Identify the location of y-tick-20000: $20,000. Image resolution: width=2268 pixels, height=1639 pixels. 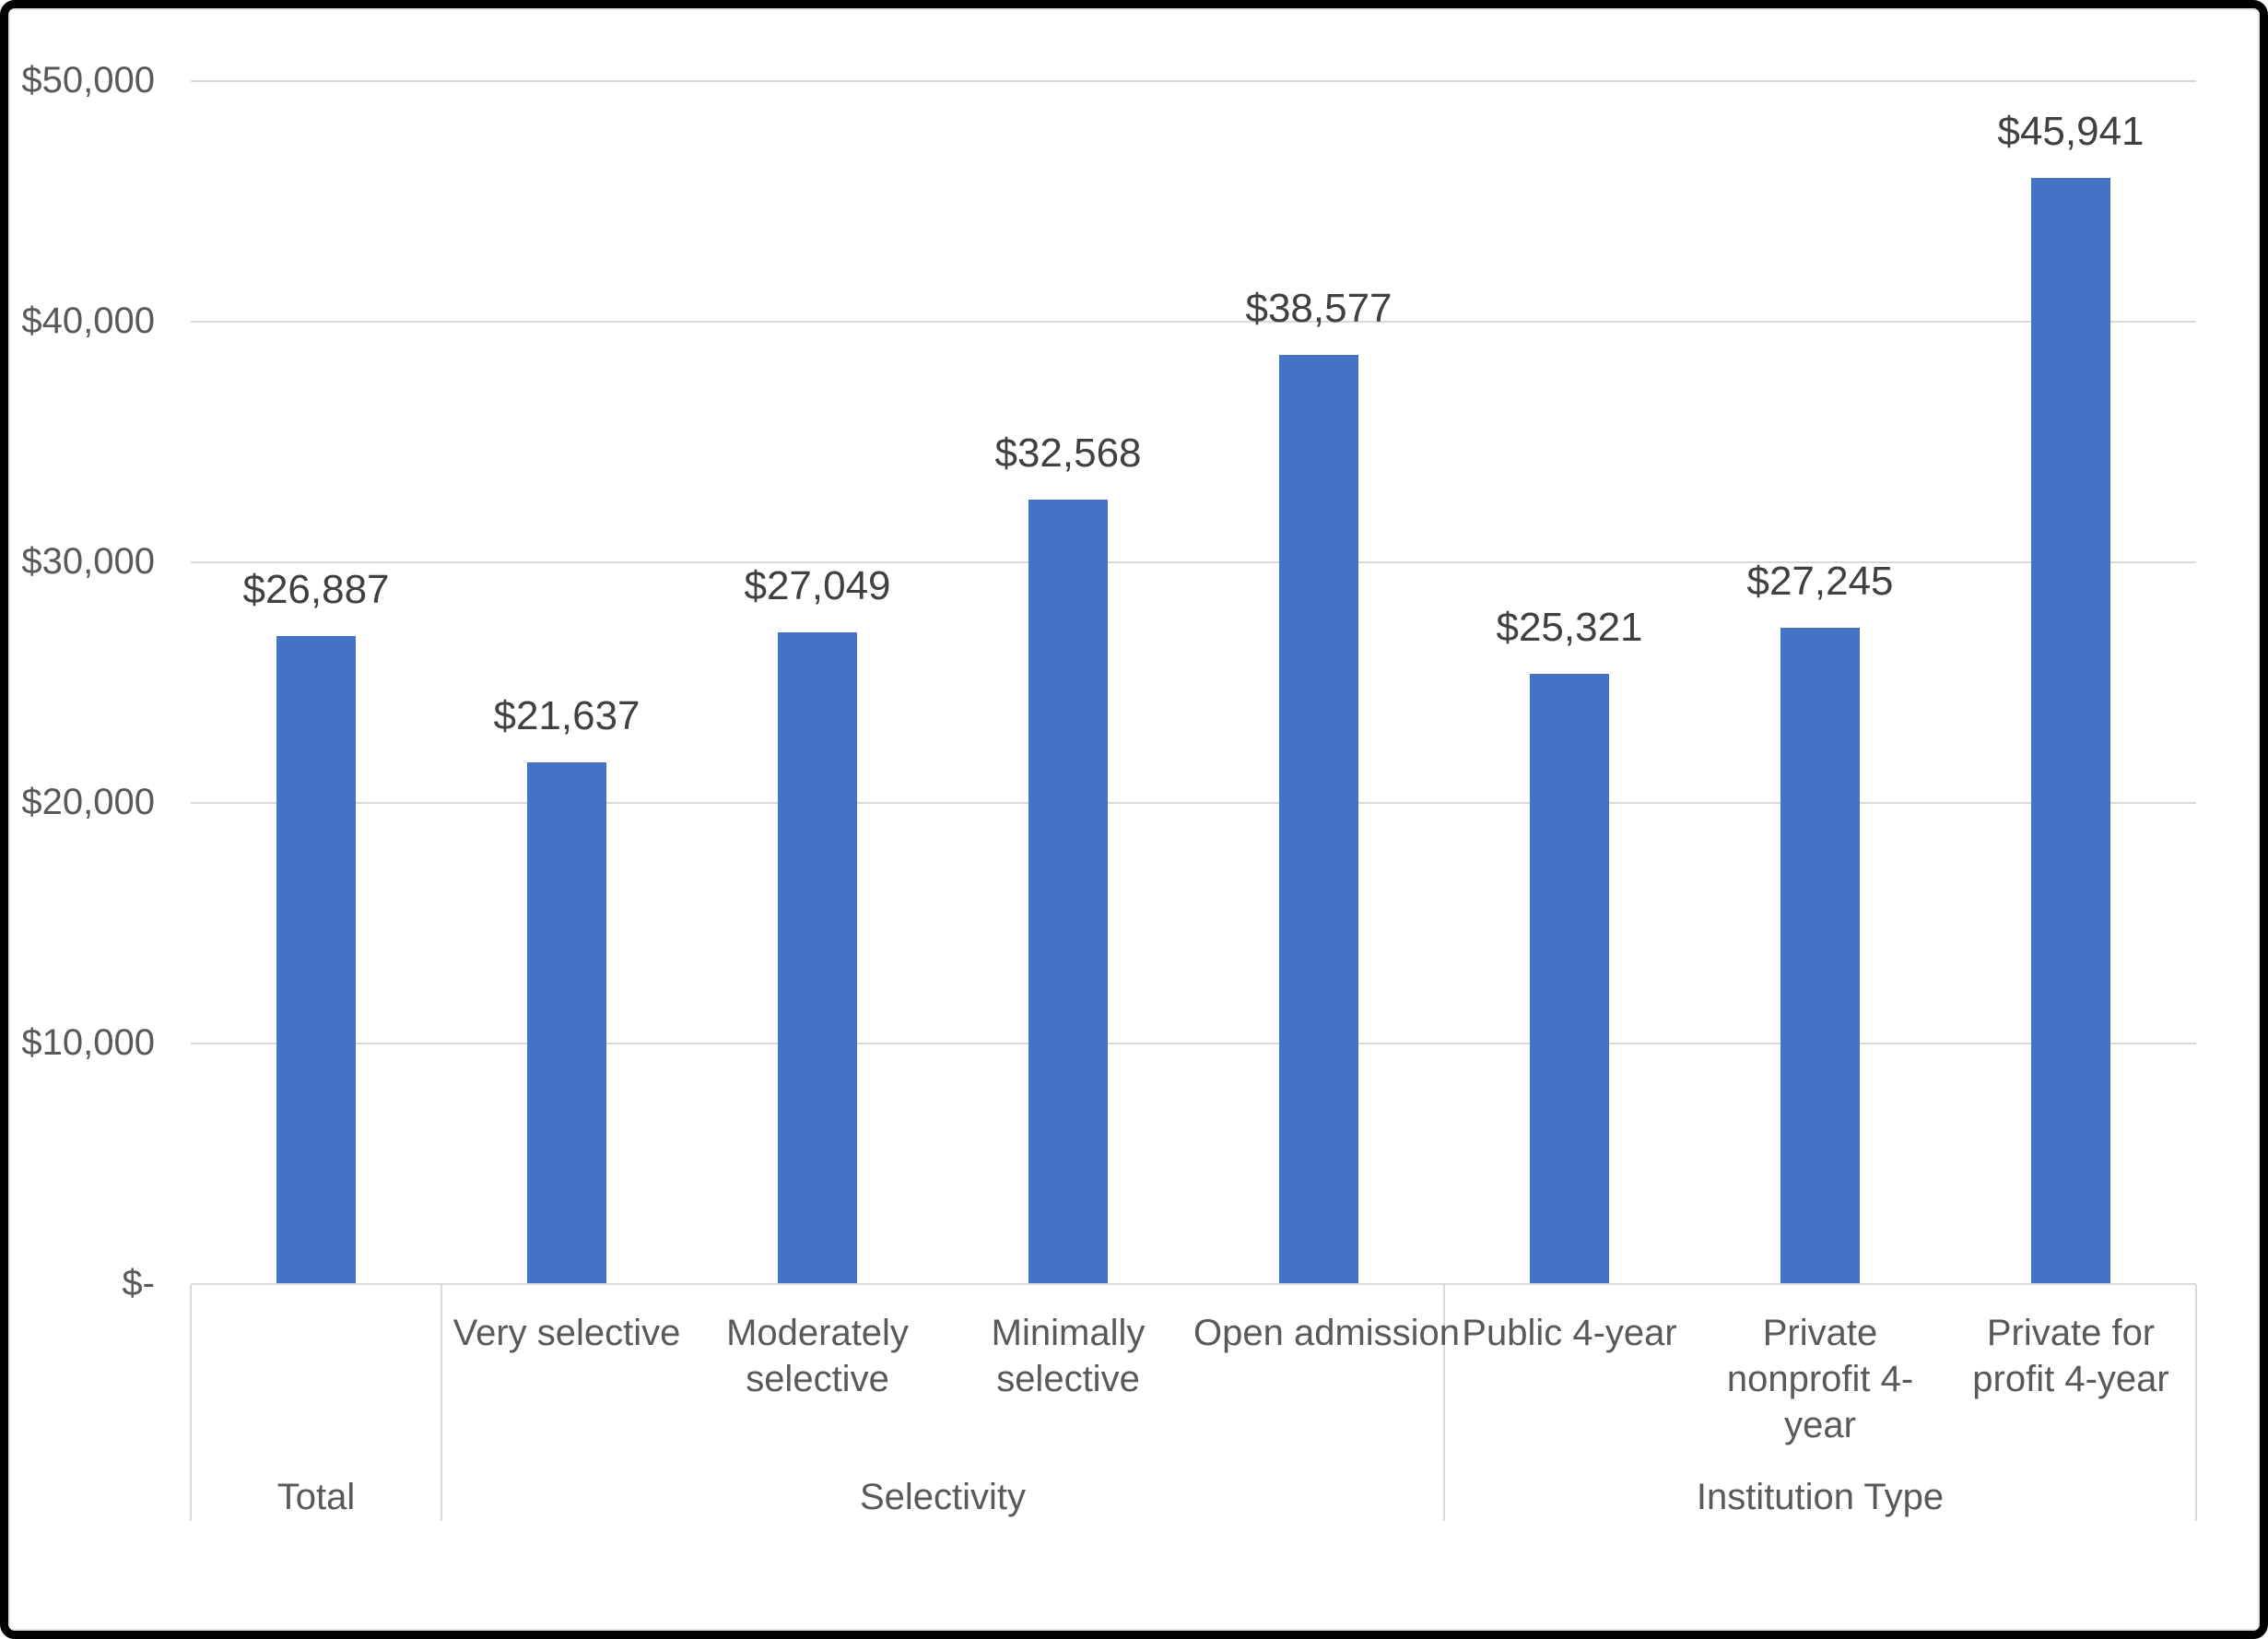
(88, 802).